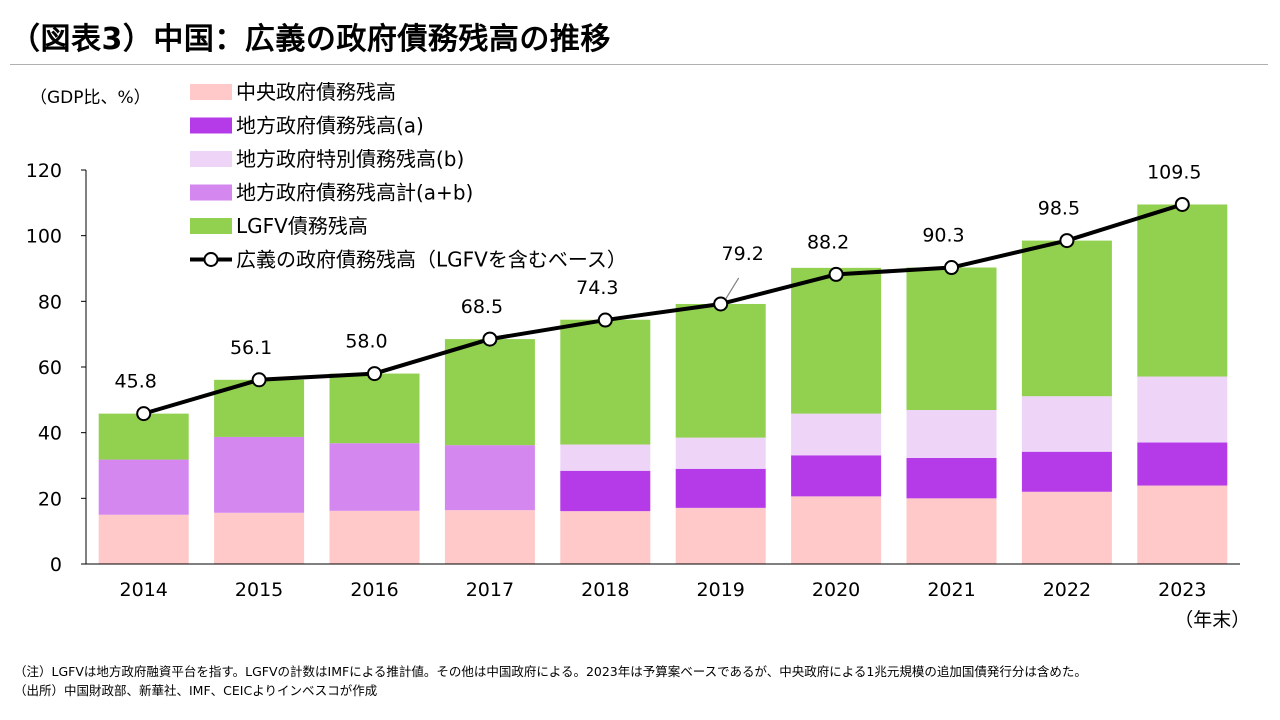 This screenshot has width=1280, height=720. I want to click on bar-local_b-2023, so click(1182, 409).